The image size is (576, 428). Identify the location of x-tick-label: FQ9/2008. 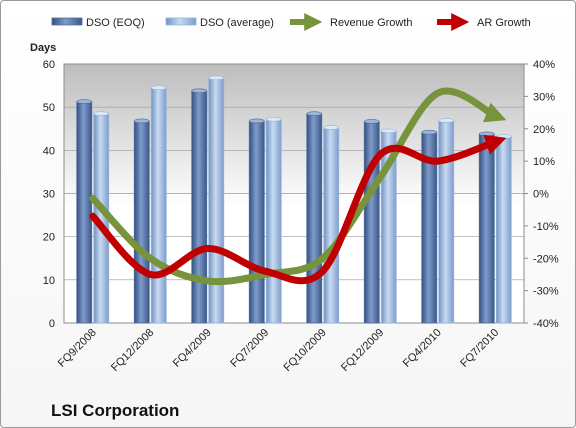
(77, 348).